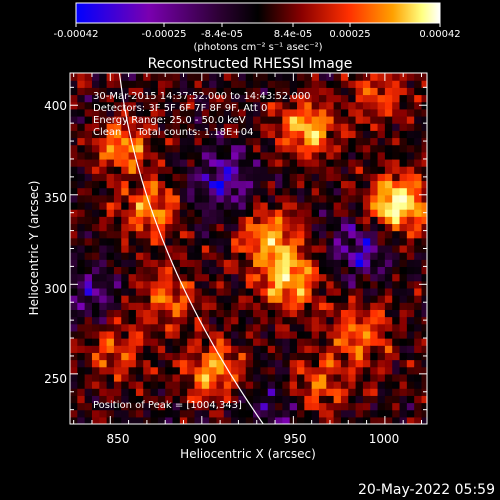 The image size is (500, 500). What do you see at coordinates (439, 34) in the screenshot?
I see `colorbar-tick-label: 0.00042` at bounding box center [439, 34].